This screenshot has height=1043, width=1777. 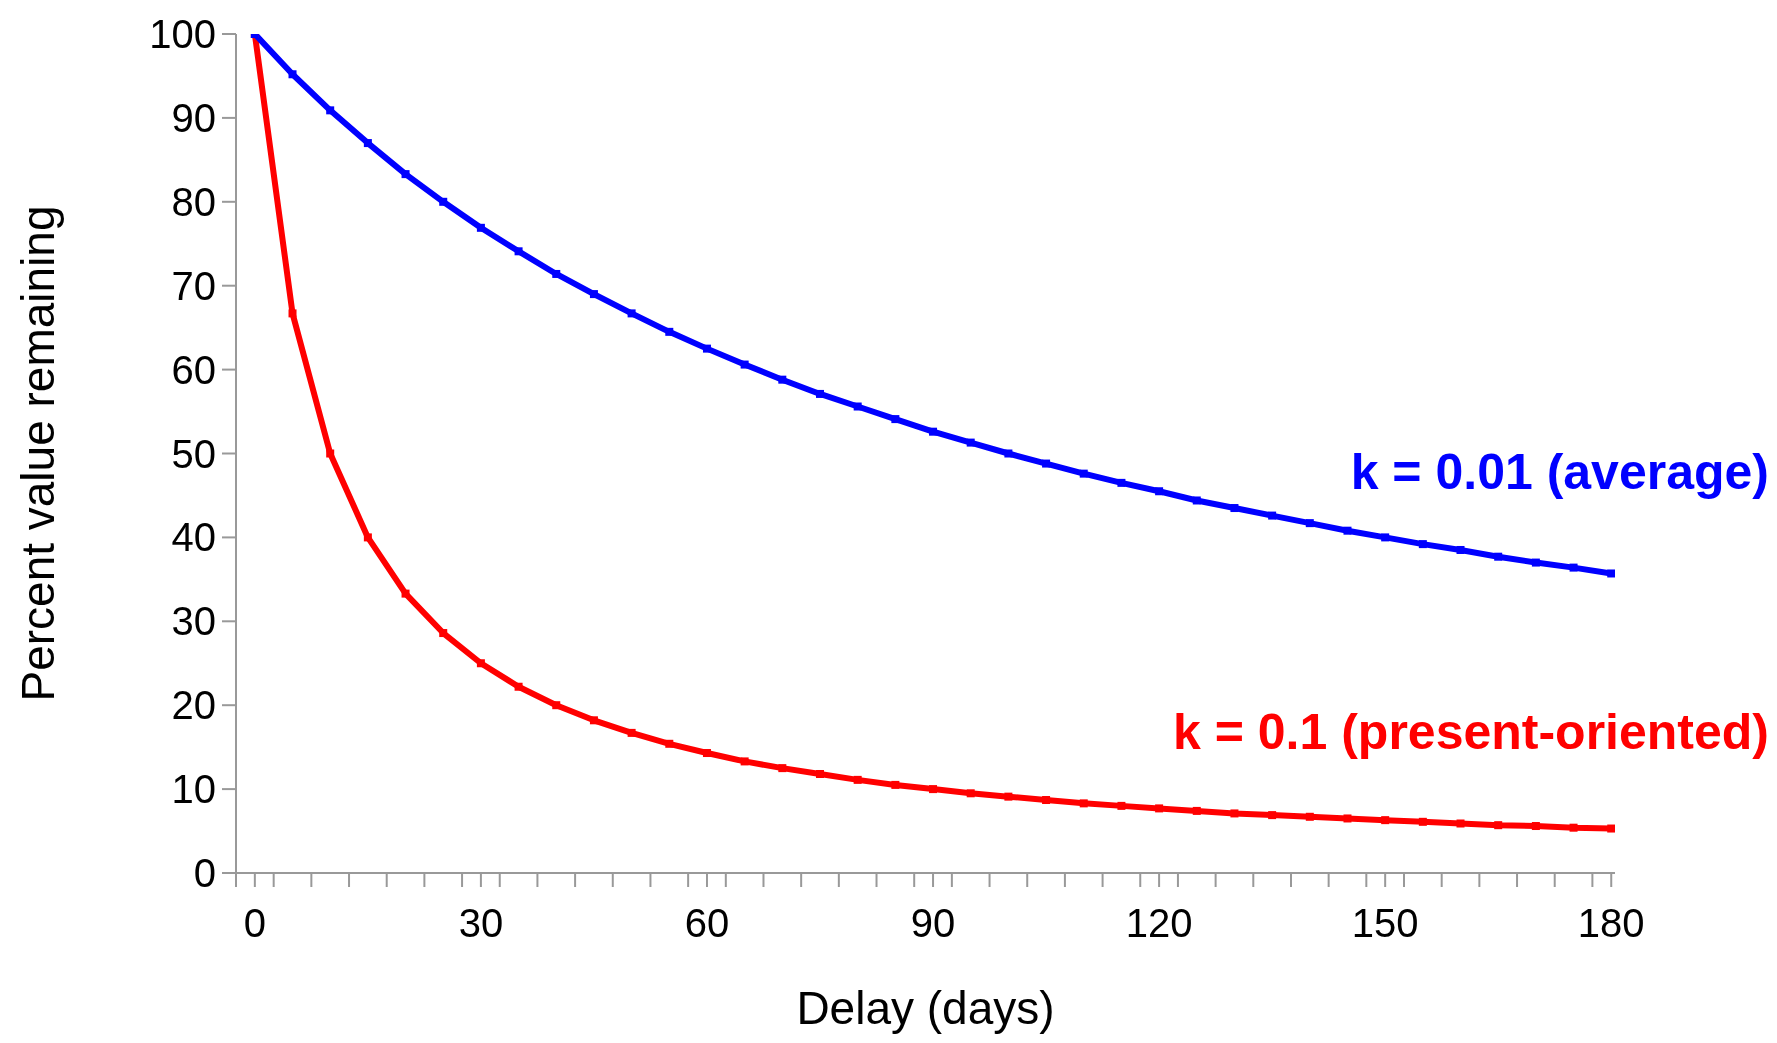 What do you see at coordinates (193, 537) in the screenshot?
I see `y-tick-label: 40` at bounding box center [193, 537].